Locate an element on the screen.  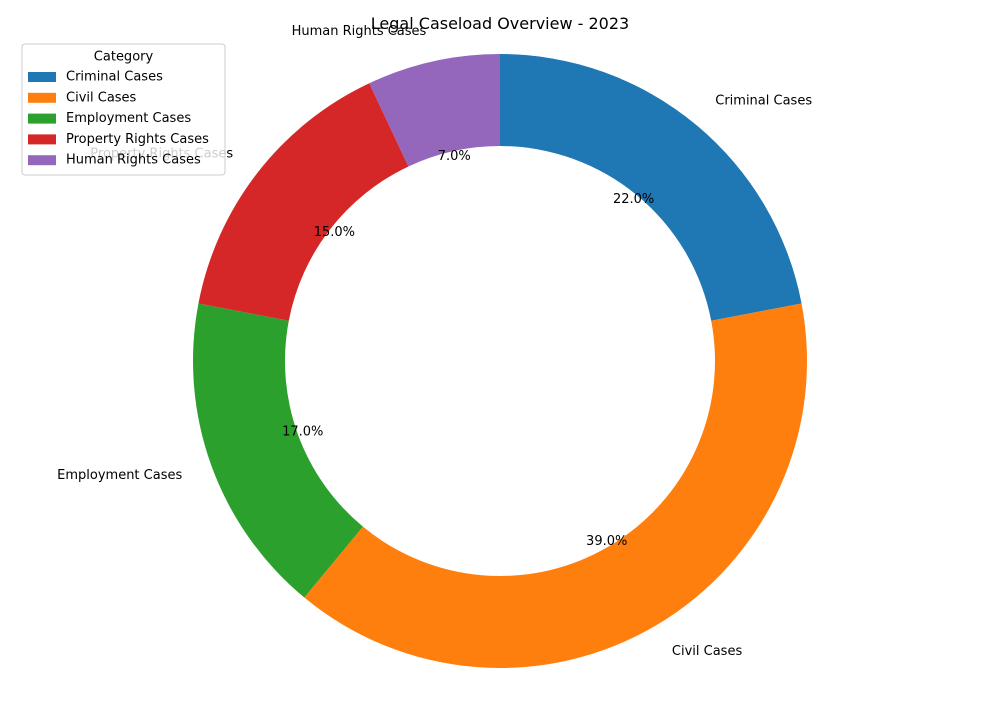
legend-label-criminal-cases: Criminal Cases is located at coordinates (114, 77).